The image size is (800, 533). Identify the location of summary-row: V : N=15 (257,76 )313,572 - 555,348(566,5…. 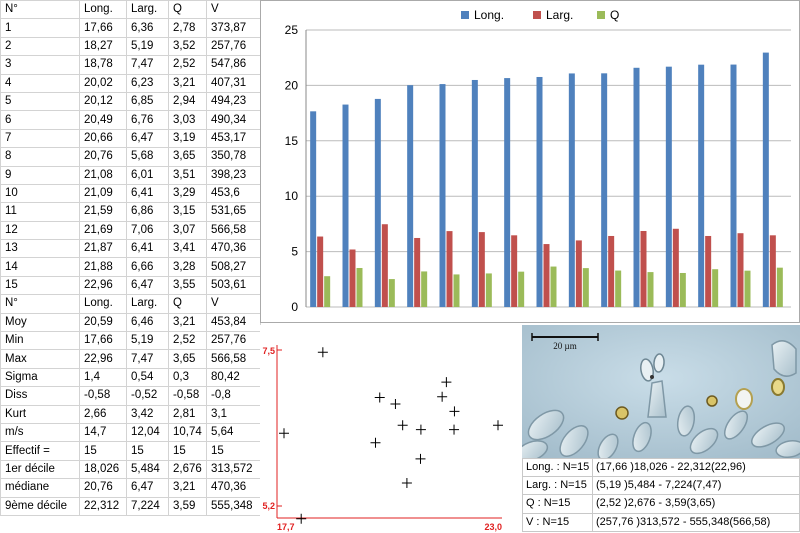
(661, 522).